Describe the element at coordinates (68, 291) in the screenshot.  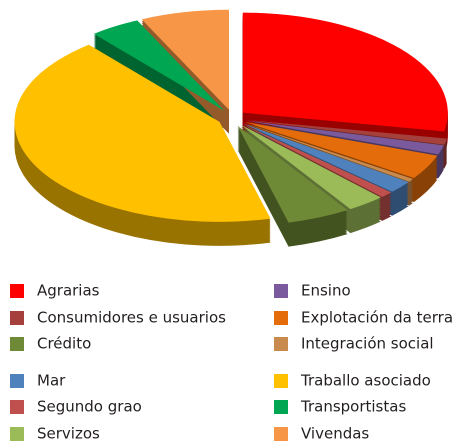
I see `legend-label: Agrarias` at that location.